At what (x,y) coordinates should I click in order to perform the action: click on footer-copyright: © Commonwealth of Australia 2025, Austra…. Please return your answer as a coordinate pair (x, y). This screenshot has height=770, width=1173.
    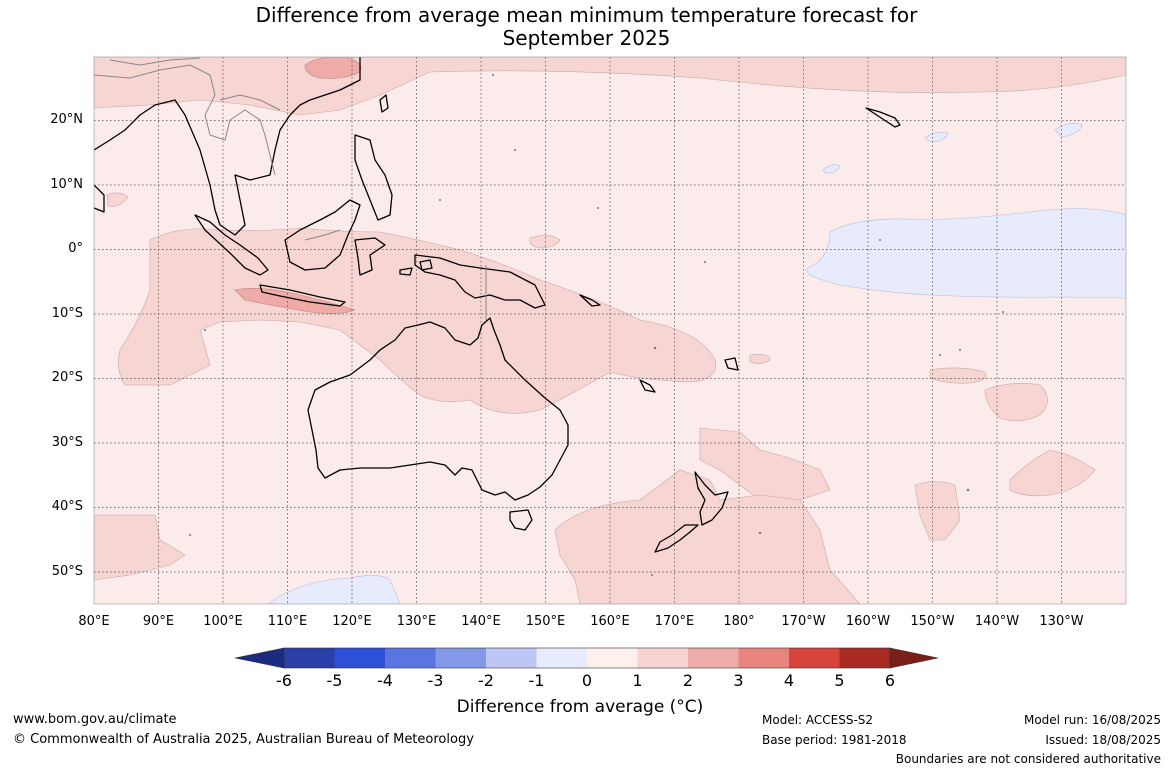
    Looking at the image, I should click on (243, 739).